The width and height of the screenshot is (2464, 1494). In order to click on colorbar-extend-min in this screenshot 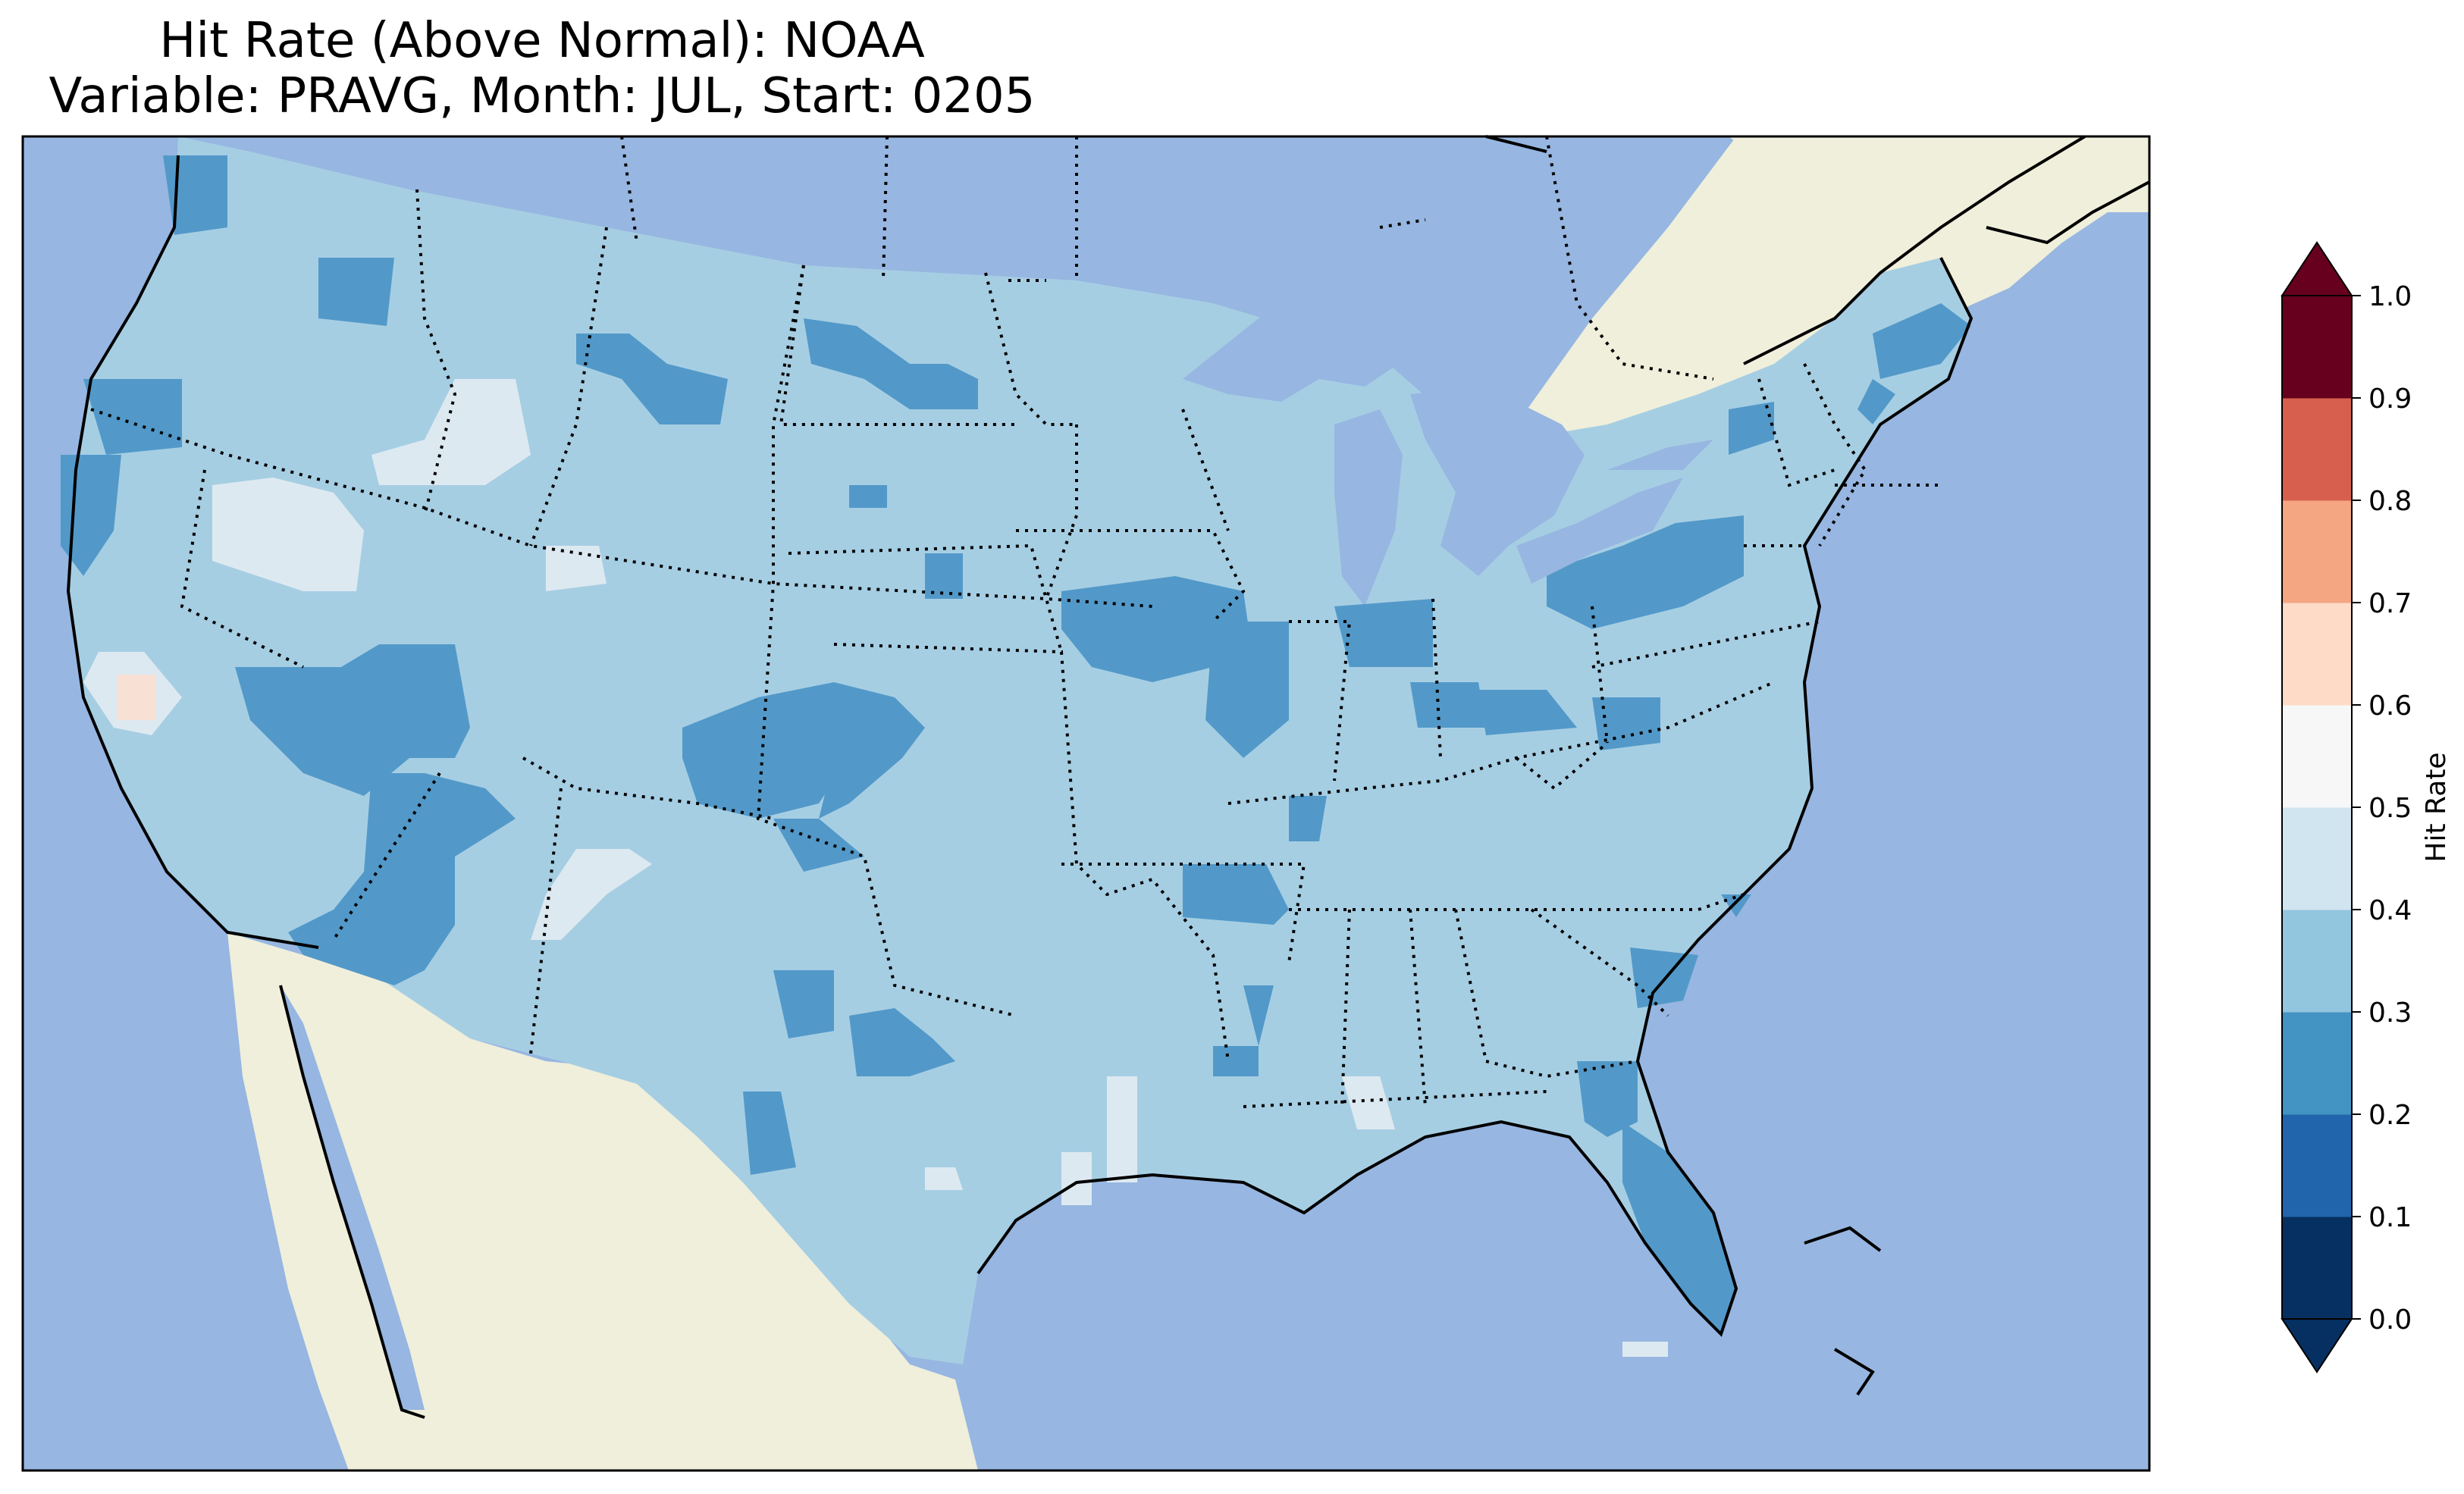, I will do `click(2317, 1345)`.